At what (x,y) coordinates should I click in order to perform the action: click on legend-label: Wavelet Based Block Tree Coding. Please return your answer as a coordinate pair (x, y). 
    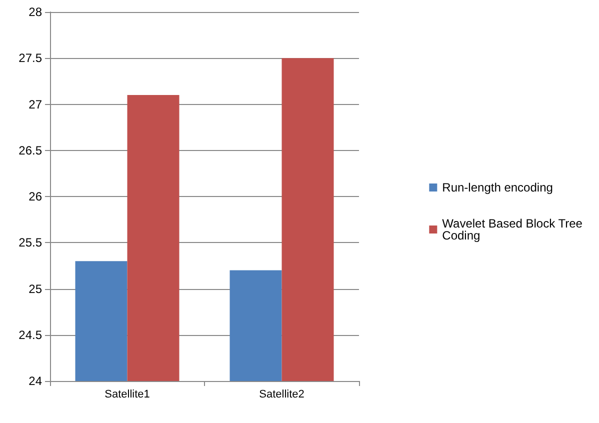
    Looking at the image, I should click on (514, 229).